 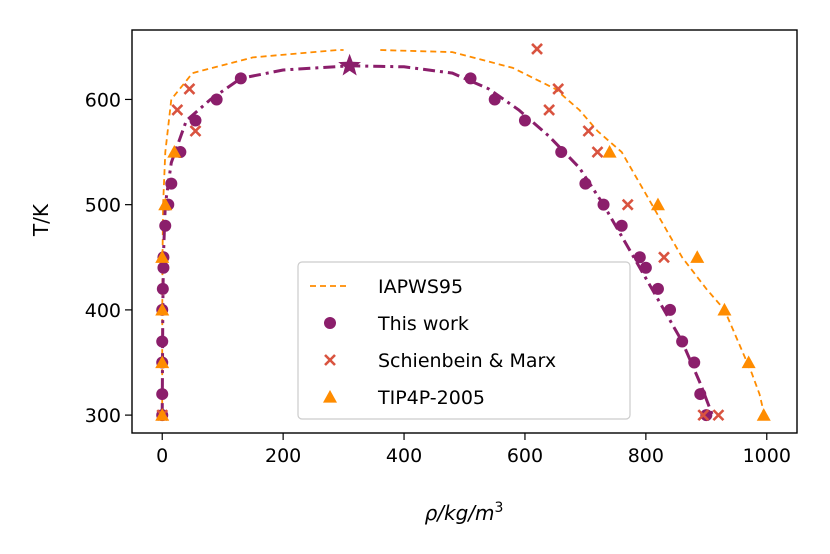 I want to click on legend-label: This work, so click(x=423, y=324).